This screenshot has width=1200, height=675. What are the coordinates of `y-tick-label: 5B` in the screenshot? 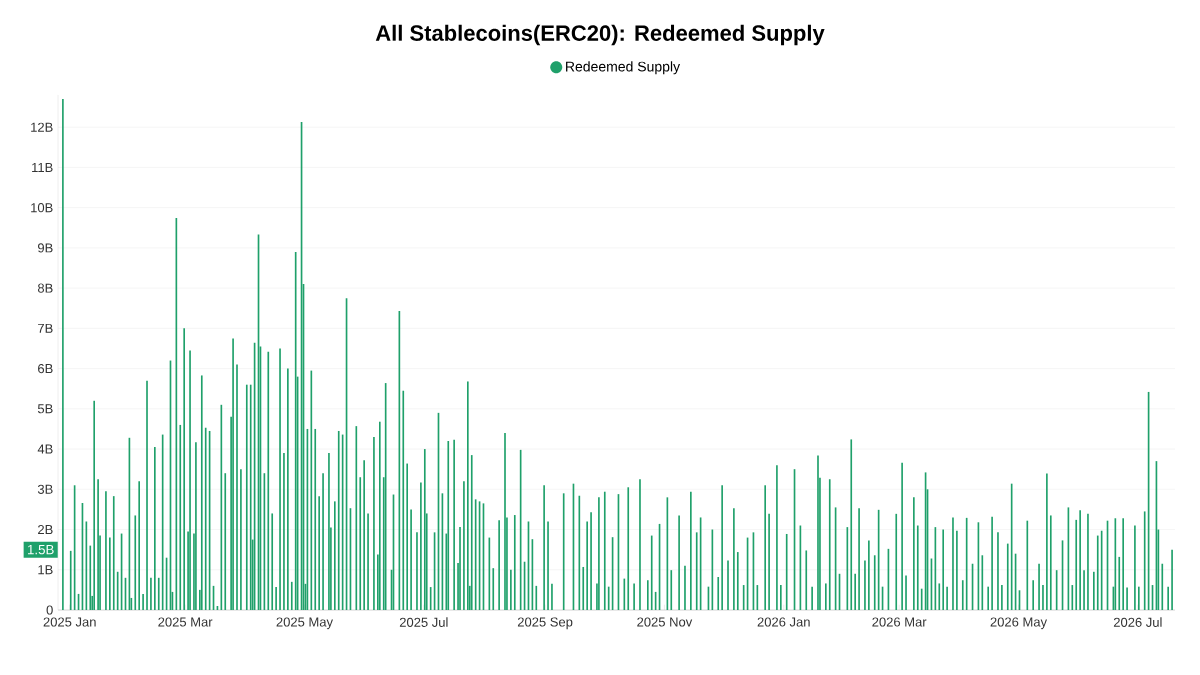 It's located at (45, 409).